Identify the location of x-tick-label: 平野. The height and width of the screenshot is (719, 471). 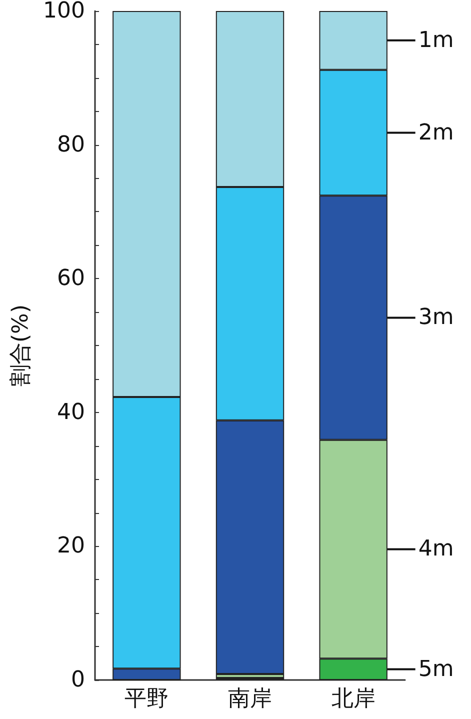
(146, 699).